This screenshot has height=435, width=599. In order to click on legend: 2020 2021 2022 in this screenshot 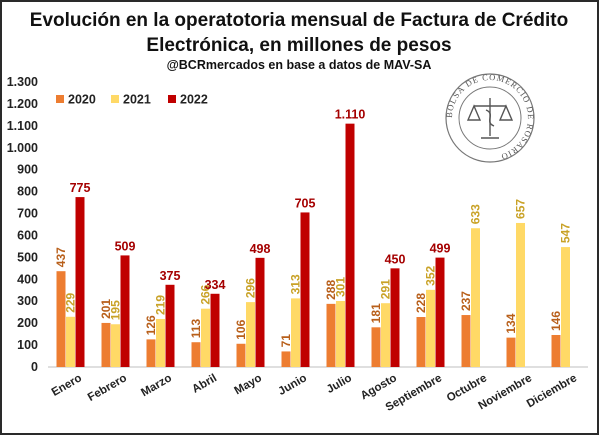, I will do `click(132, 100)`.